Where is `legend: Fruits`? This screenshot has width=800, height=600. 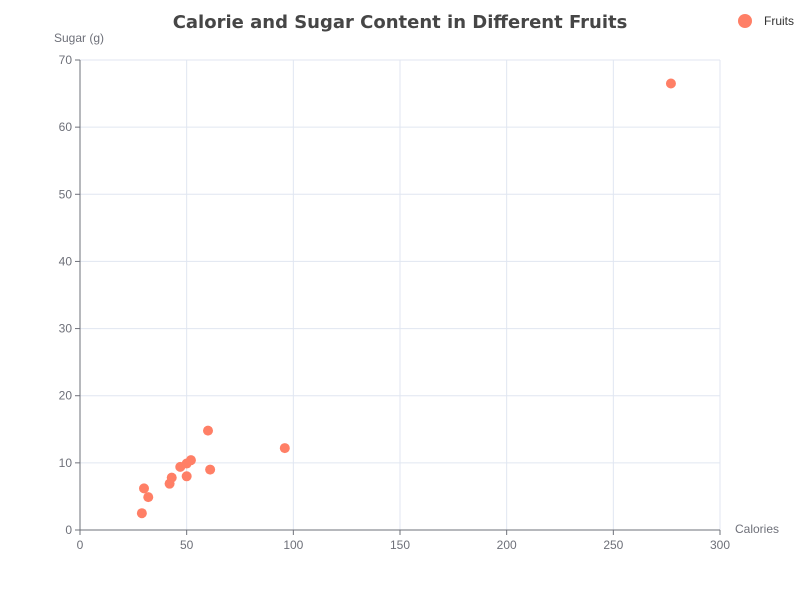
legend: Fruits is located at coordinates (766, 21).